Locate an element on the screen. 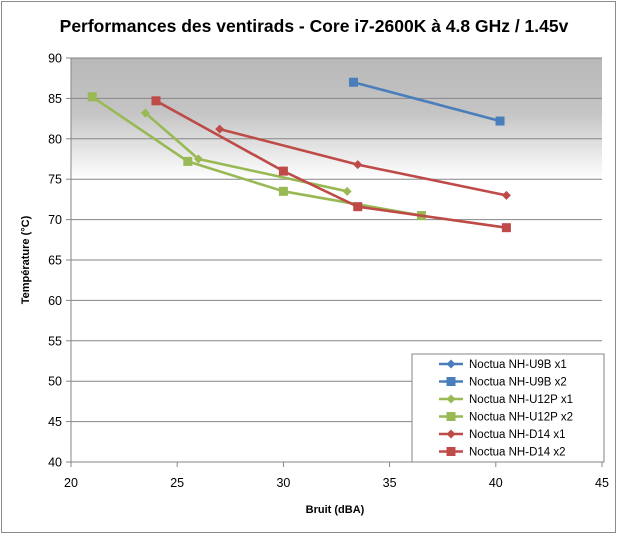 The height and width of the screenshot is (534, 617). x-tick-label: 35 is located at coordinates (390, 483).